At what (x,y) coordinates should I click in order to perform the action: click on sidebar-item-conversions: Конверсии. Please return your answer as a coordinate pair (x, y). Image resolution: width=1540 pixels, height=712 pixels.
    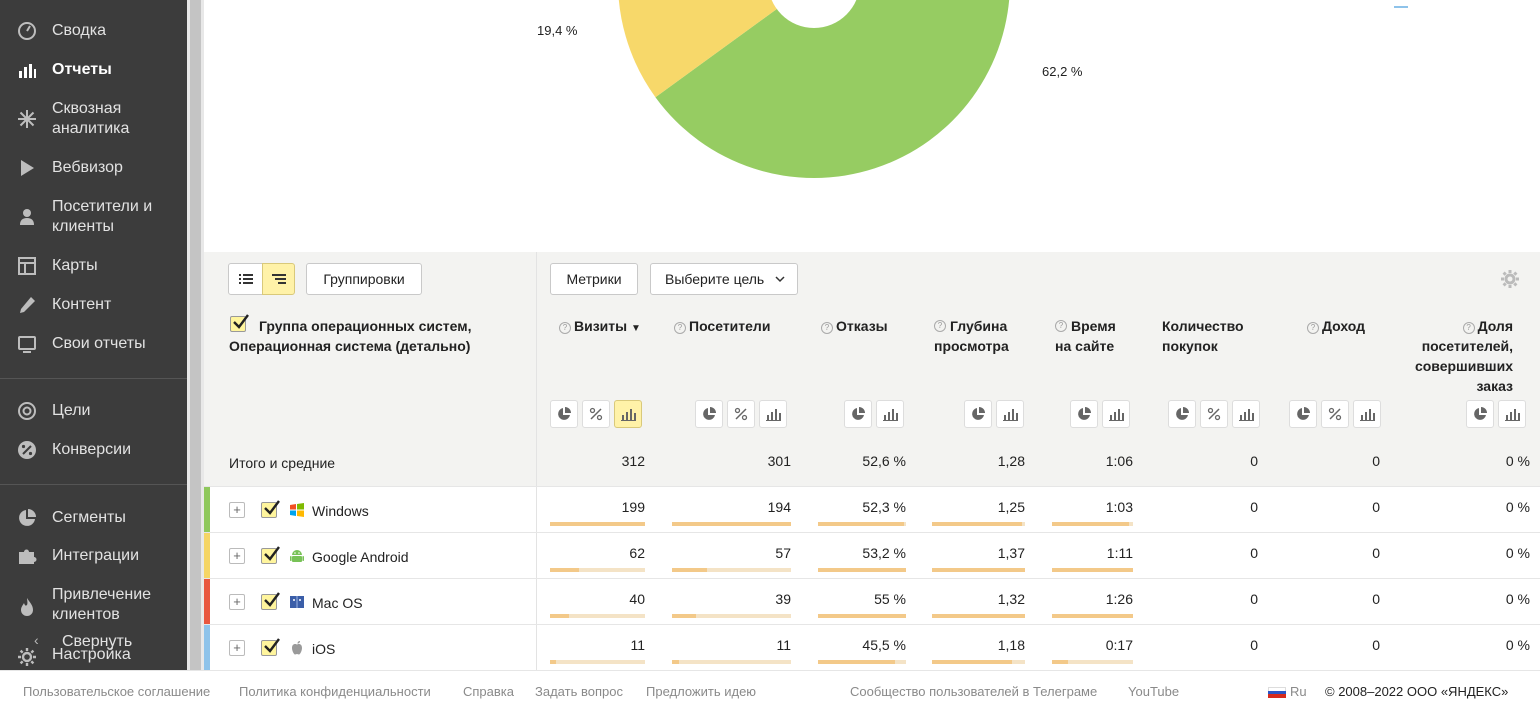
    Looking at the image, I should click on (93, 450).